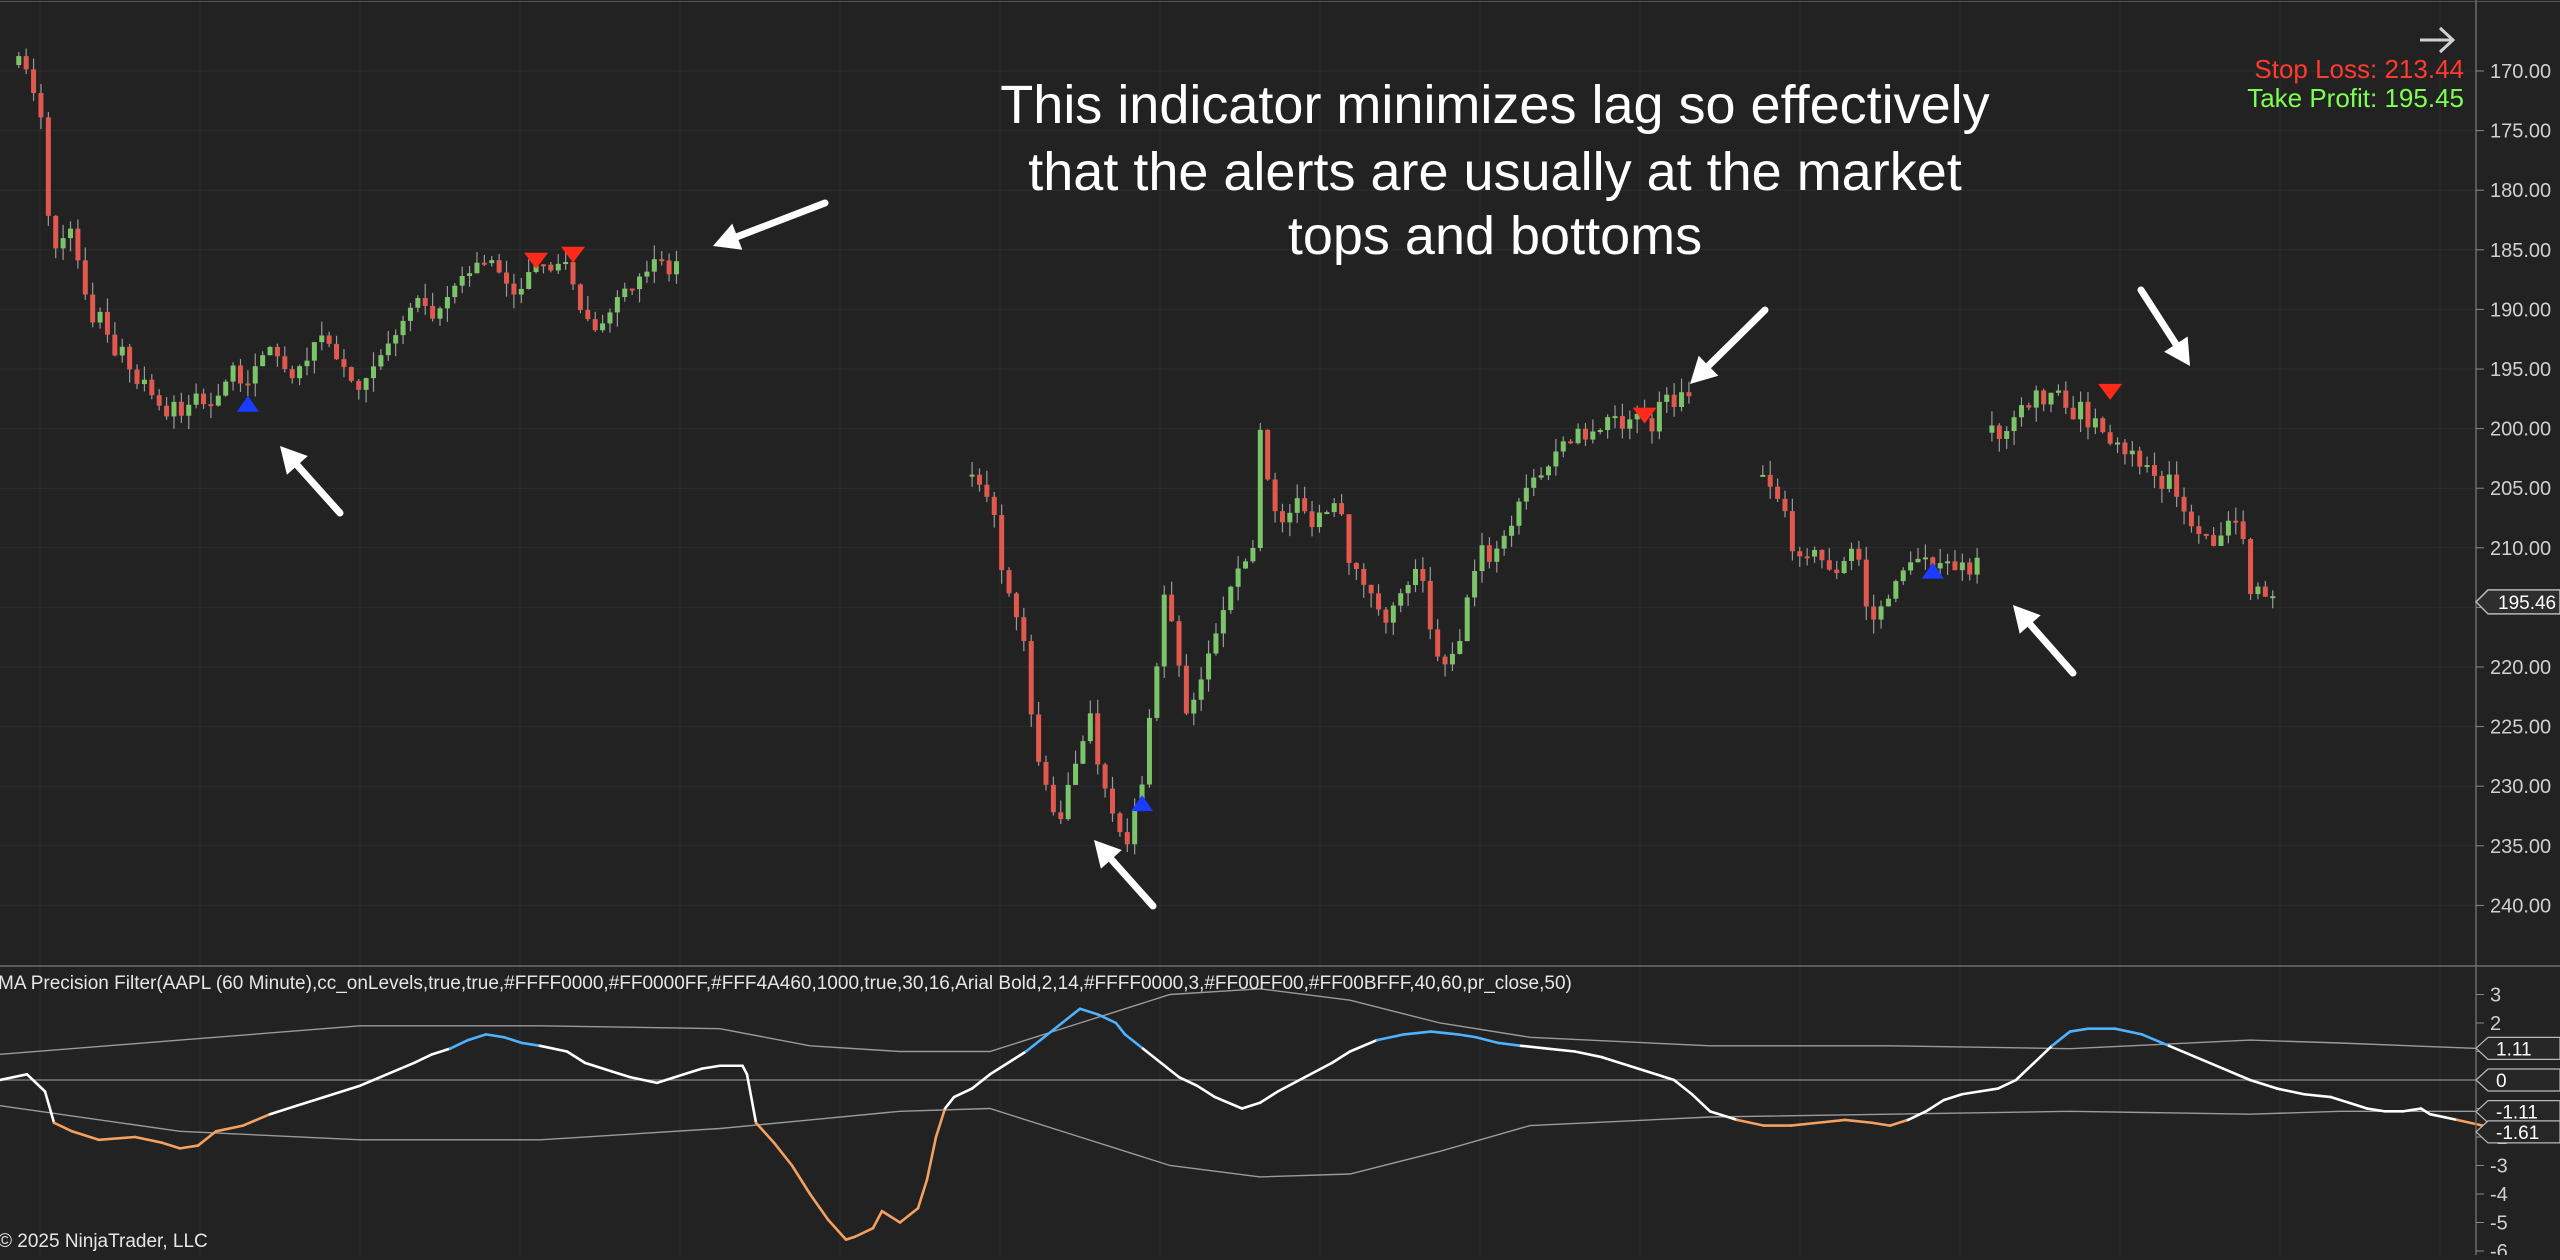 The image size is (2560, 1260). Describe the element at coordinates (2517, 1133) in the screenshot. I see `osc-value-label: -1.61` at that location.